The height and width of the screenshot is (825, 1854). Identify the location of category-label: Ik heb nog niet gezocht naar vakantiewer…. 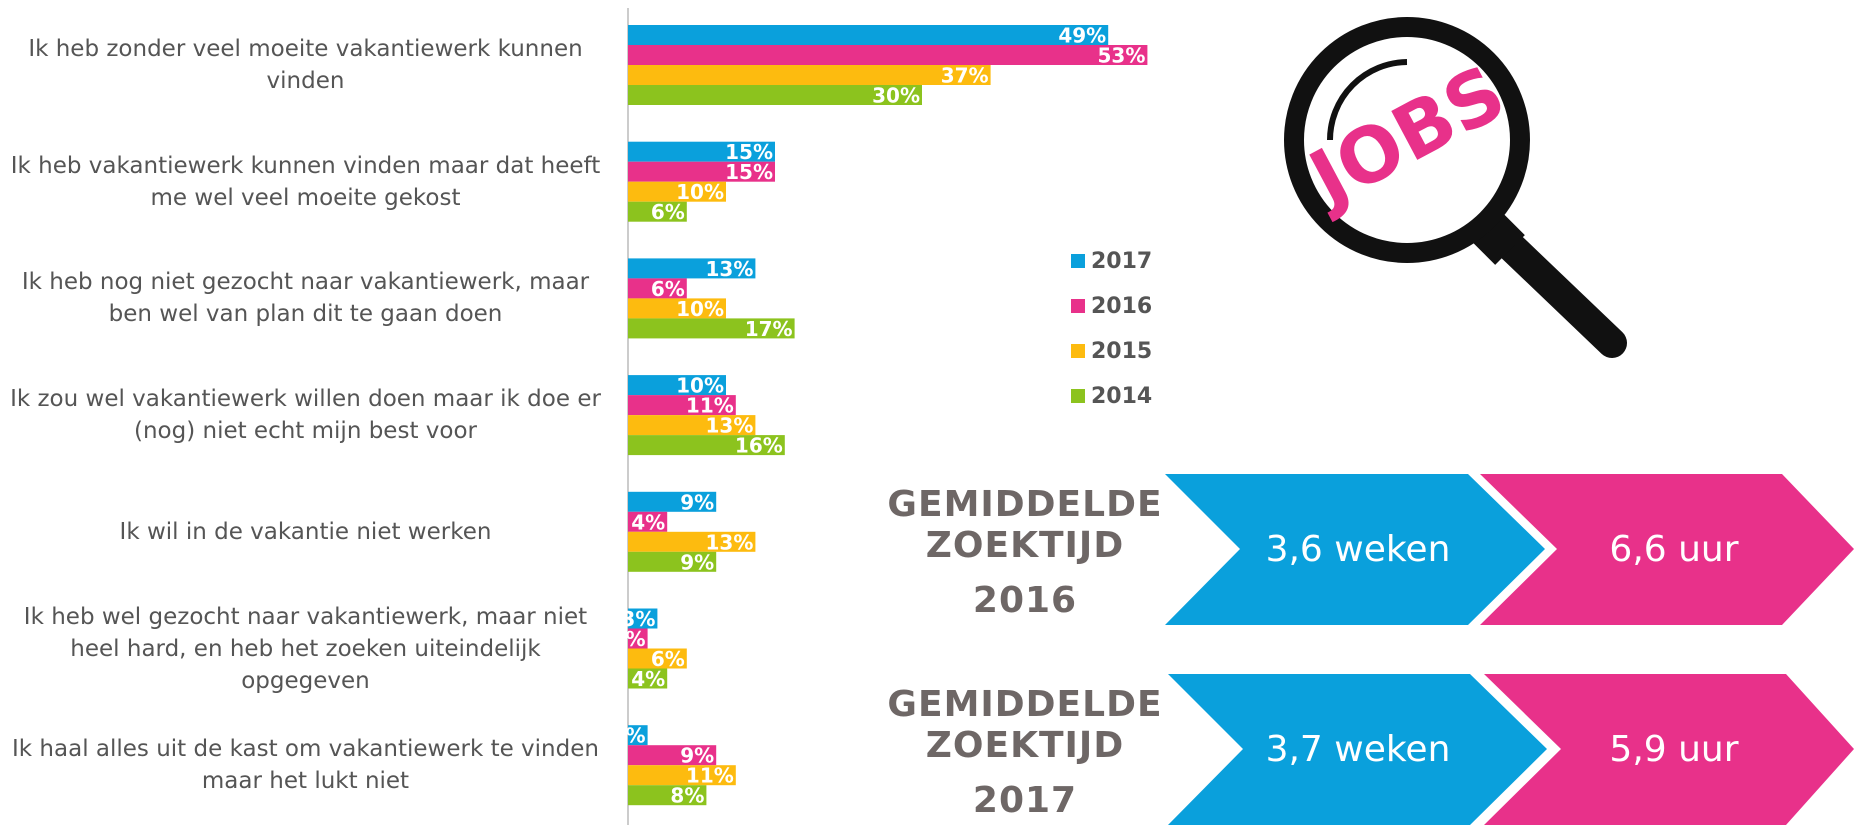
(305, 298).